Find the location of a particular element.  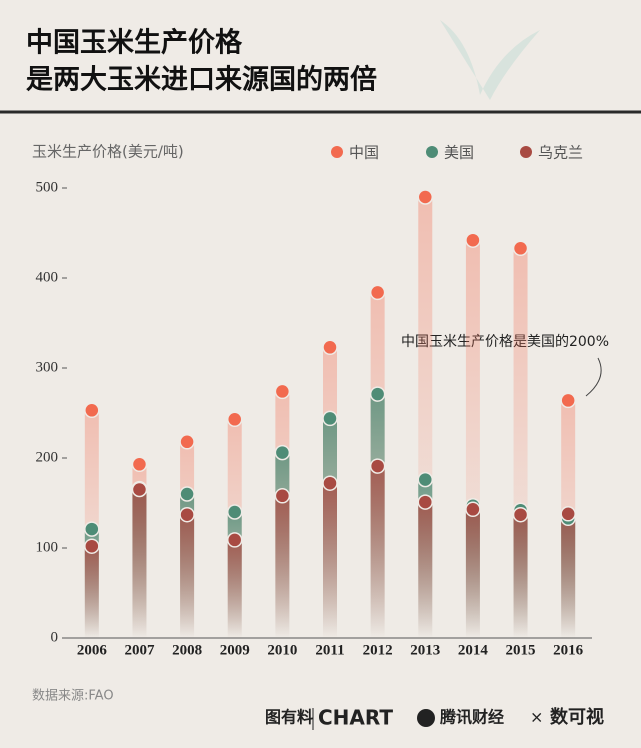

logo-icon is located at coordinates (426, 718).